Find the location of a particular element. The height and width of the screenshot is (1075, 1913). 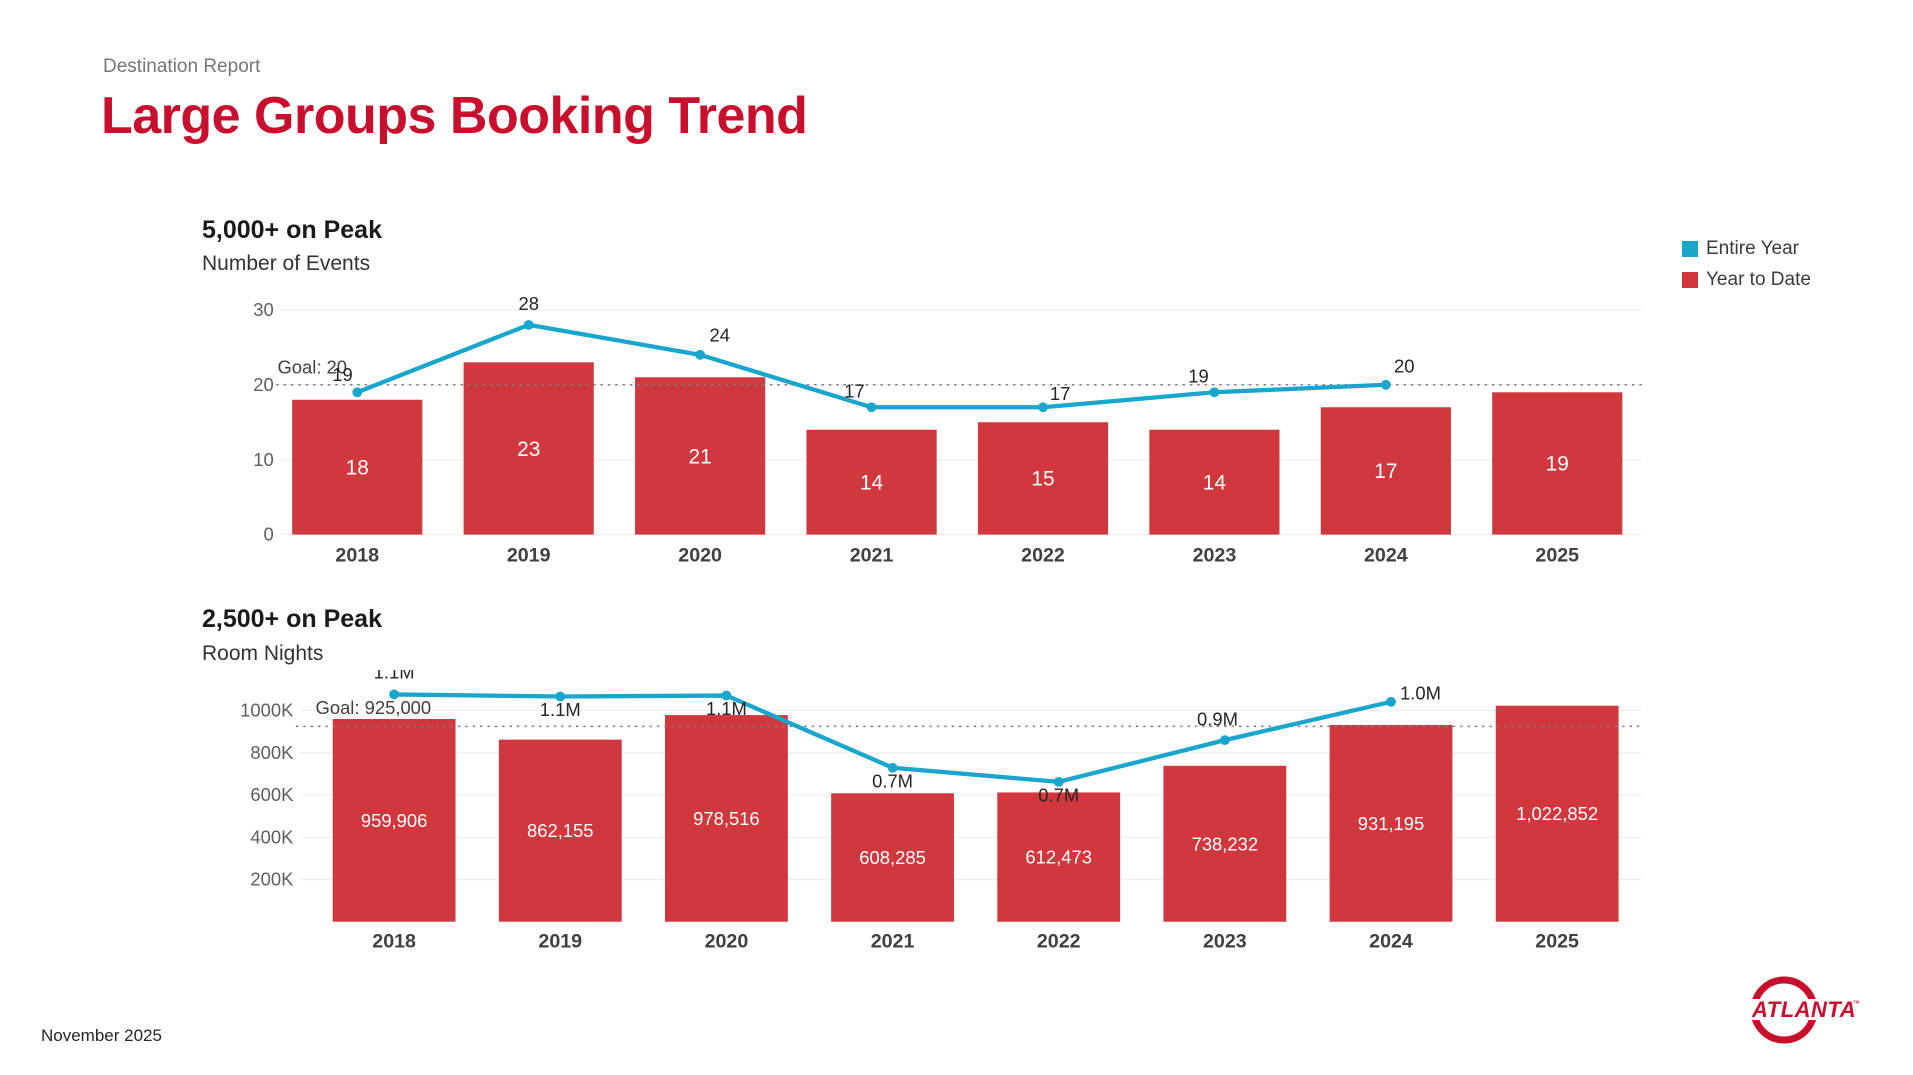

events-chart-title: 5,000+ on Peak is located at coordinates (292, 230).